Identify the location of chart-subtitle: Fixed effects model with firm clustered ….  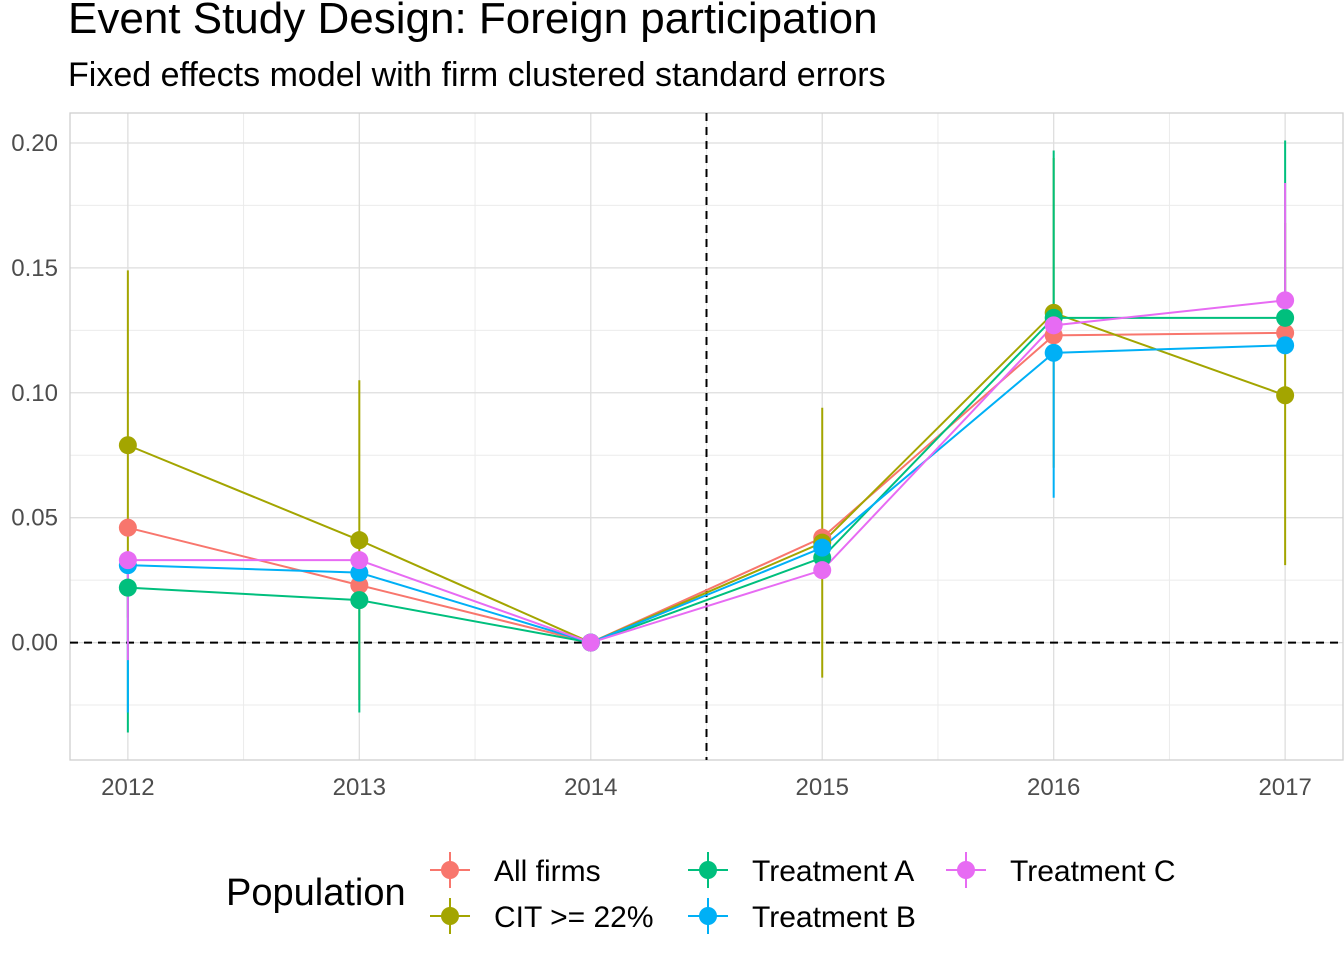
(477, 75).